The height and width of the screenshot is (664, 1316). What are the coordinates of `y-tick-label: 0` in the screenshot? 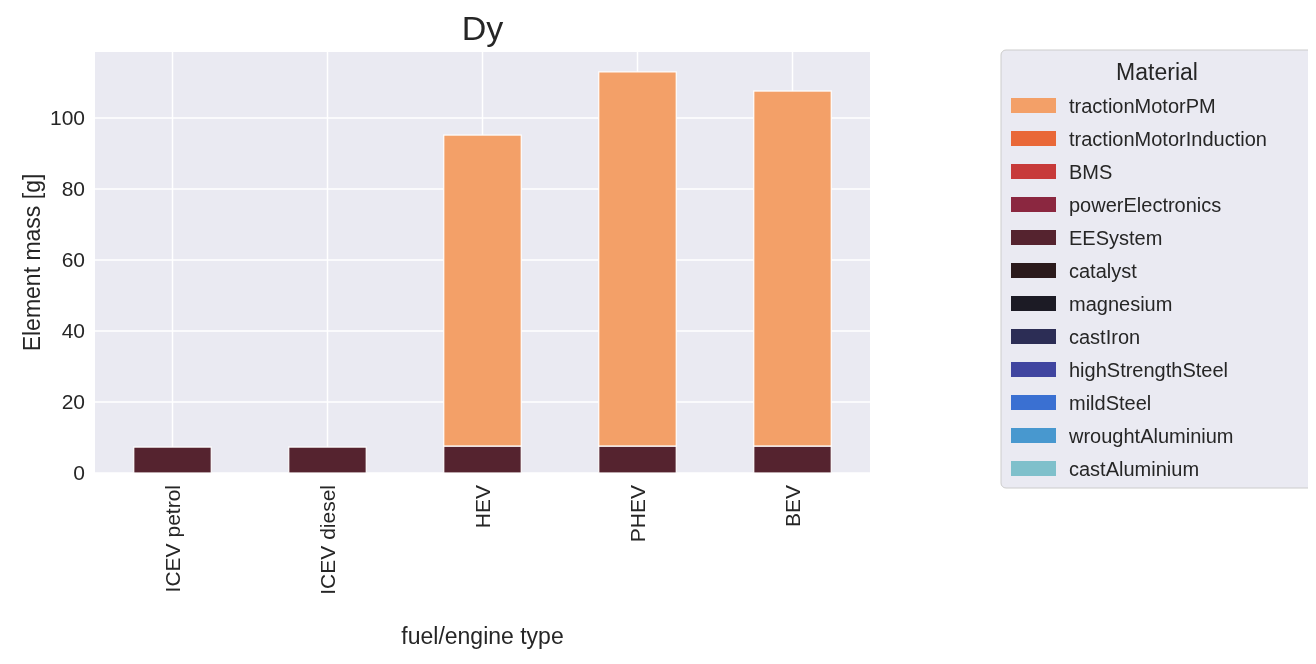 It's located at (79, 473).